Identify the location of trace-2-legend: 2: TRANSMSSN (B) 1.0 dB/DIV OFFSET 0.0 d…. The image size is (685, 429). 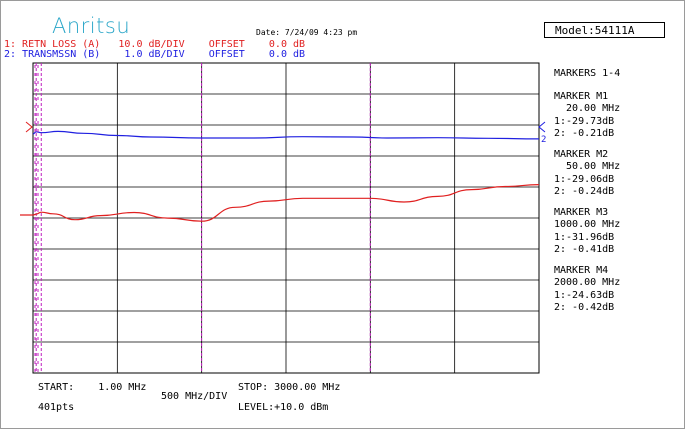
(155, 54).